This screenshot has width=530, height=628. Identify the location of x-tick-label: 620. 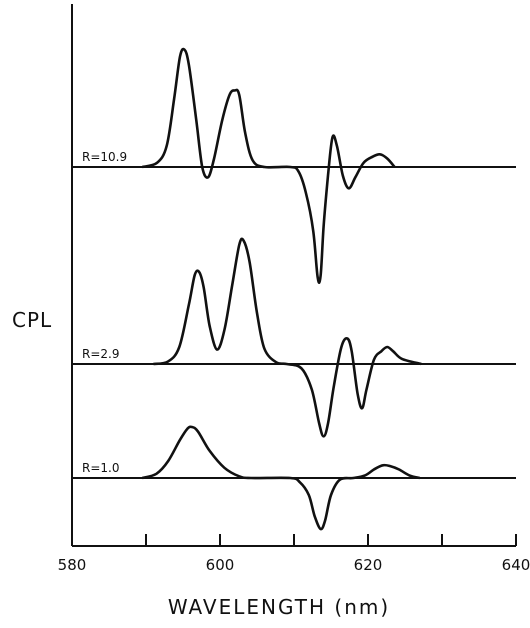
(368, 565).